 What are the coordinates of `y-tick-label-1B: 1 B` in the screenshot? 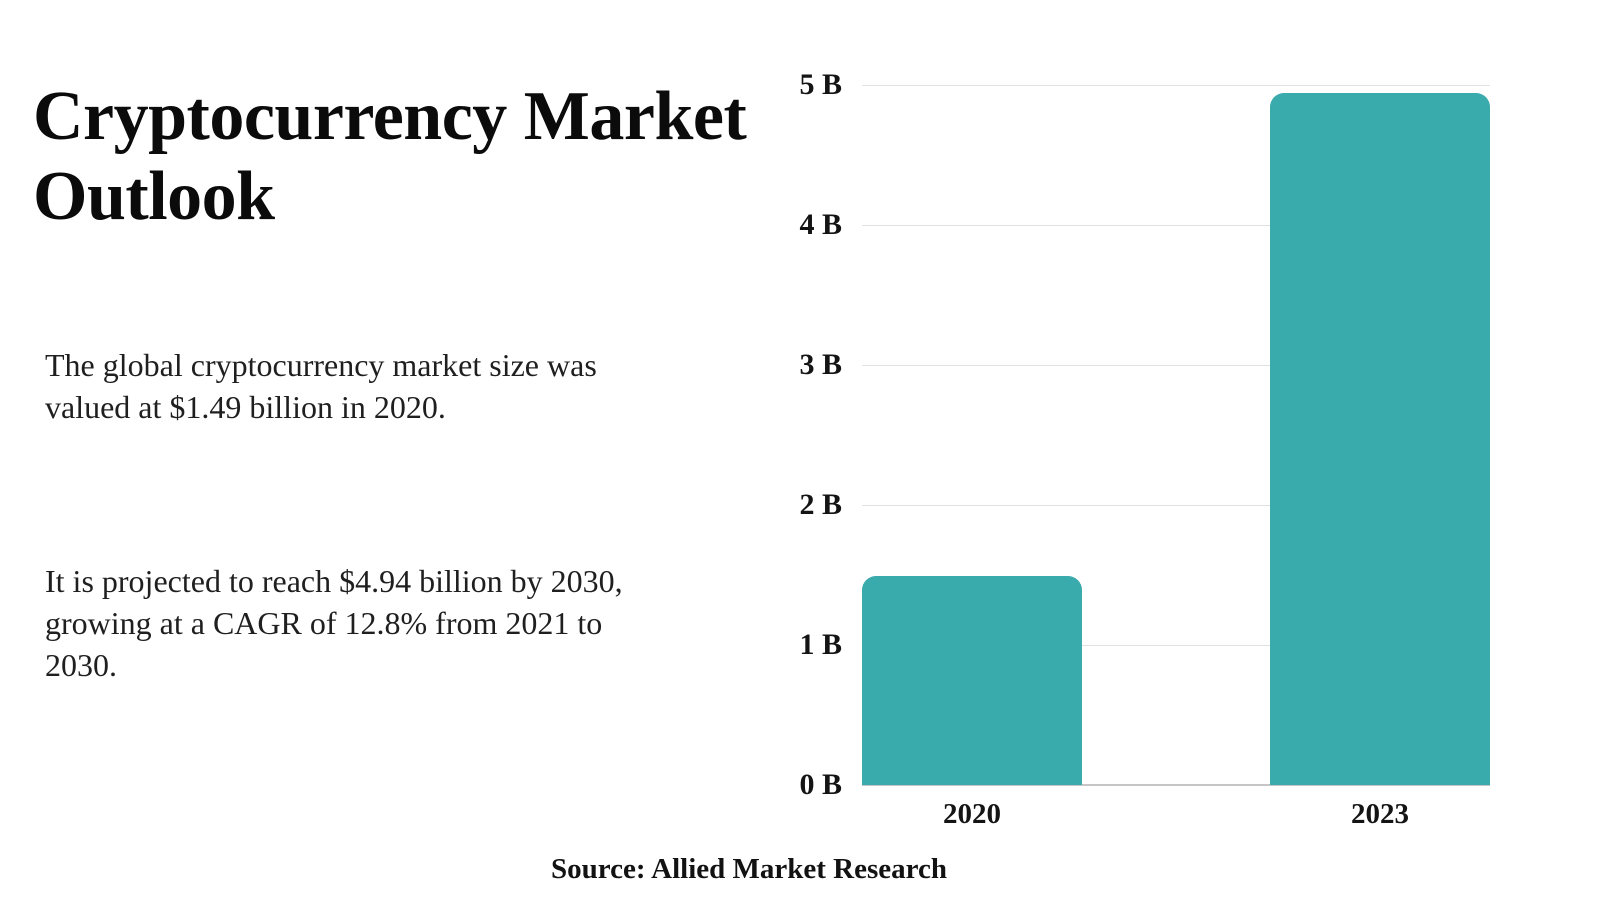 It's located at (820, 644).